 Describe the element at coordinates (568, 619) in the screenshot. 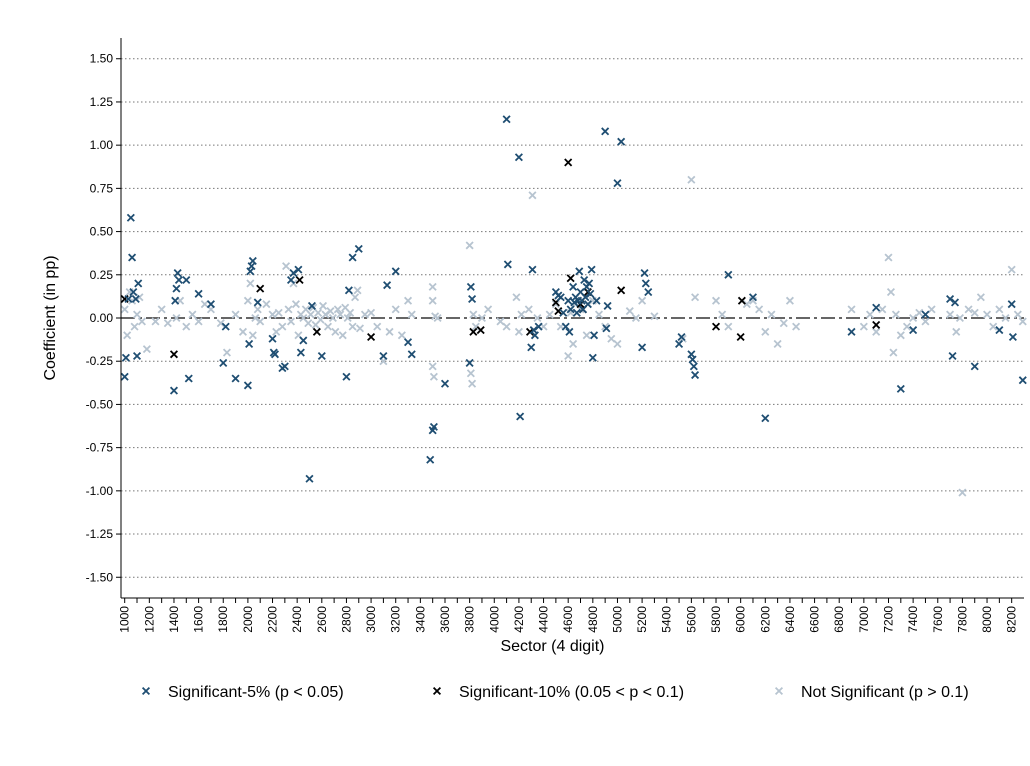

I see `x-tick-label: 4600` at that location.